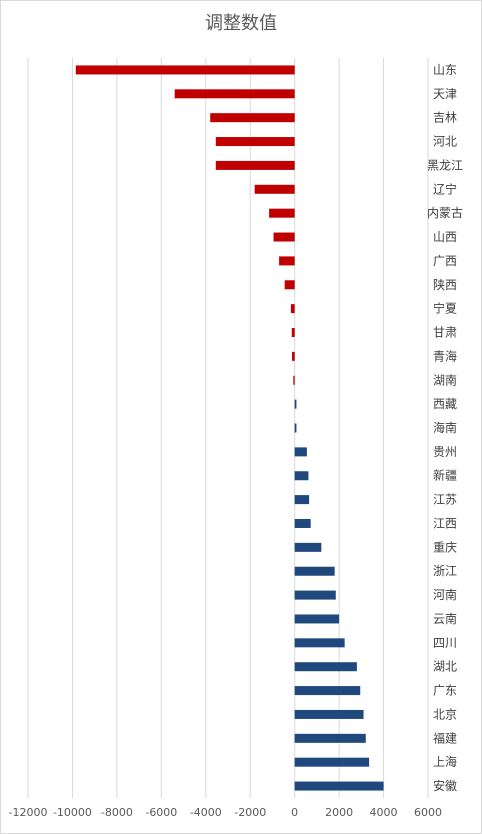 The height and width of the screenshot is (834, 482). Describe the element at coordinates (445, 691) in the screenshot. I see `category-label: 广东` at that location.